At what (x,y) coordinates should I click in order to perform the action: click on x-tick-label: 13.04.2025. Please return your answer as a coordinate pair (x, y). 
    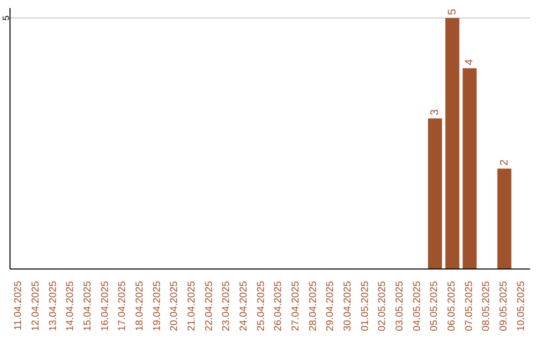
    Looking at the image, I should click on (53, 306).